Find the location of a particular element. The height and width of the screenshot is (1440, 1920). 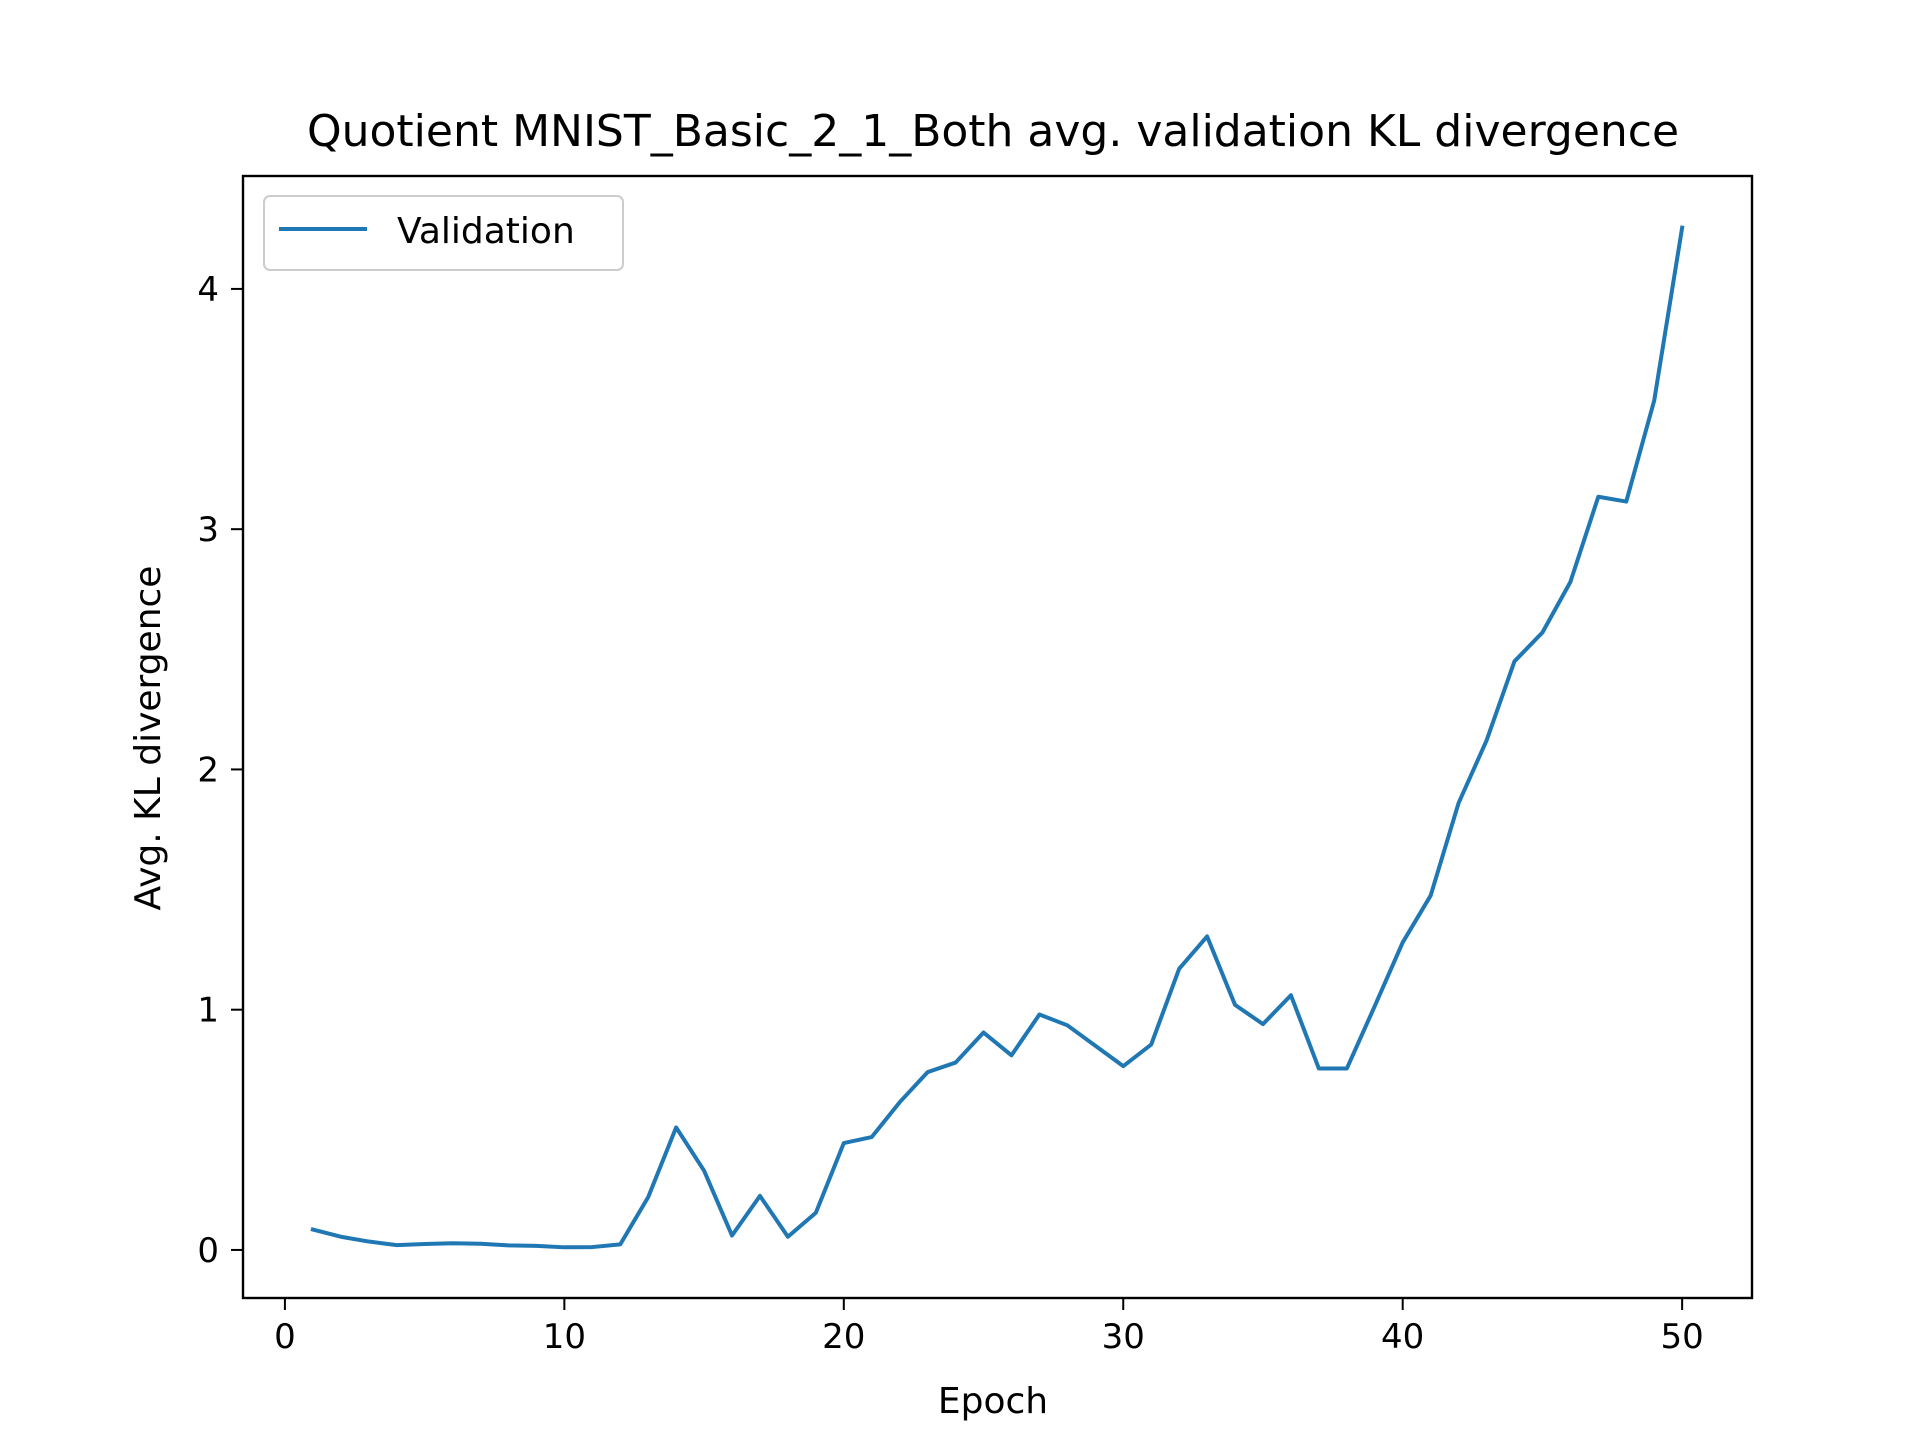

legend-box is located at coordinates (443, 233).